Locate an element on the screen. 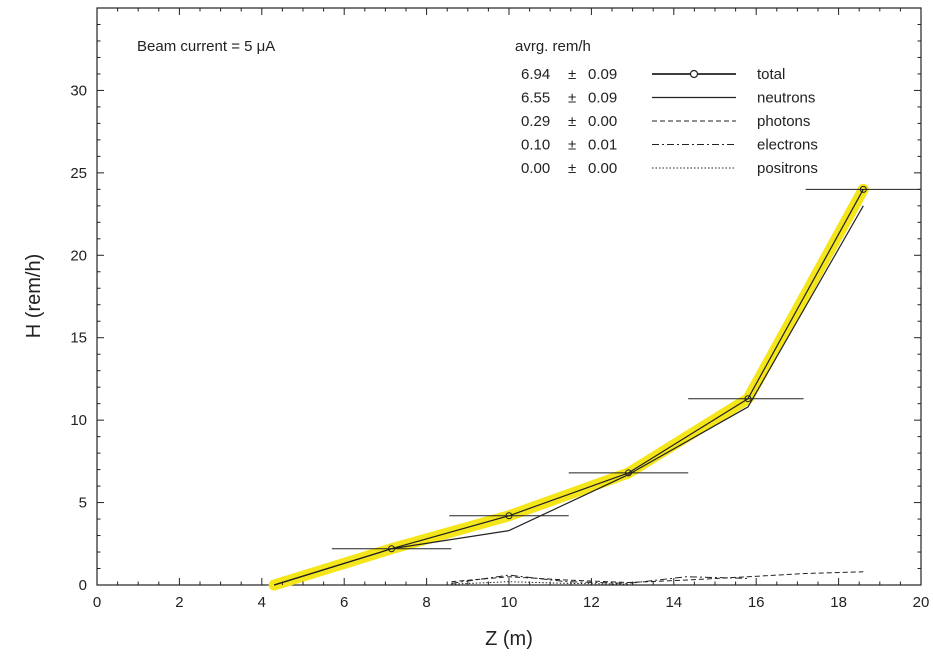  x-tick-label: 0 is located at coordinates (97, 602).